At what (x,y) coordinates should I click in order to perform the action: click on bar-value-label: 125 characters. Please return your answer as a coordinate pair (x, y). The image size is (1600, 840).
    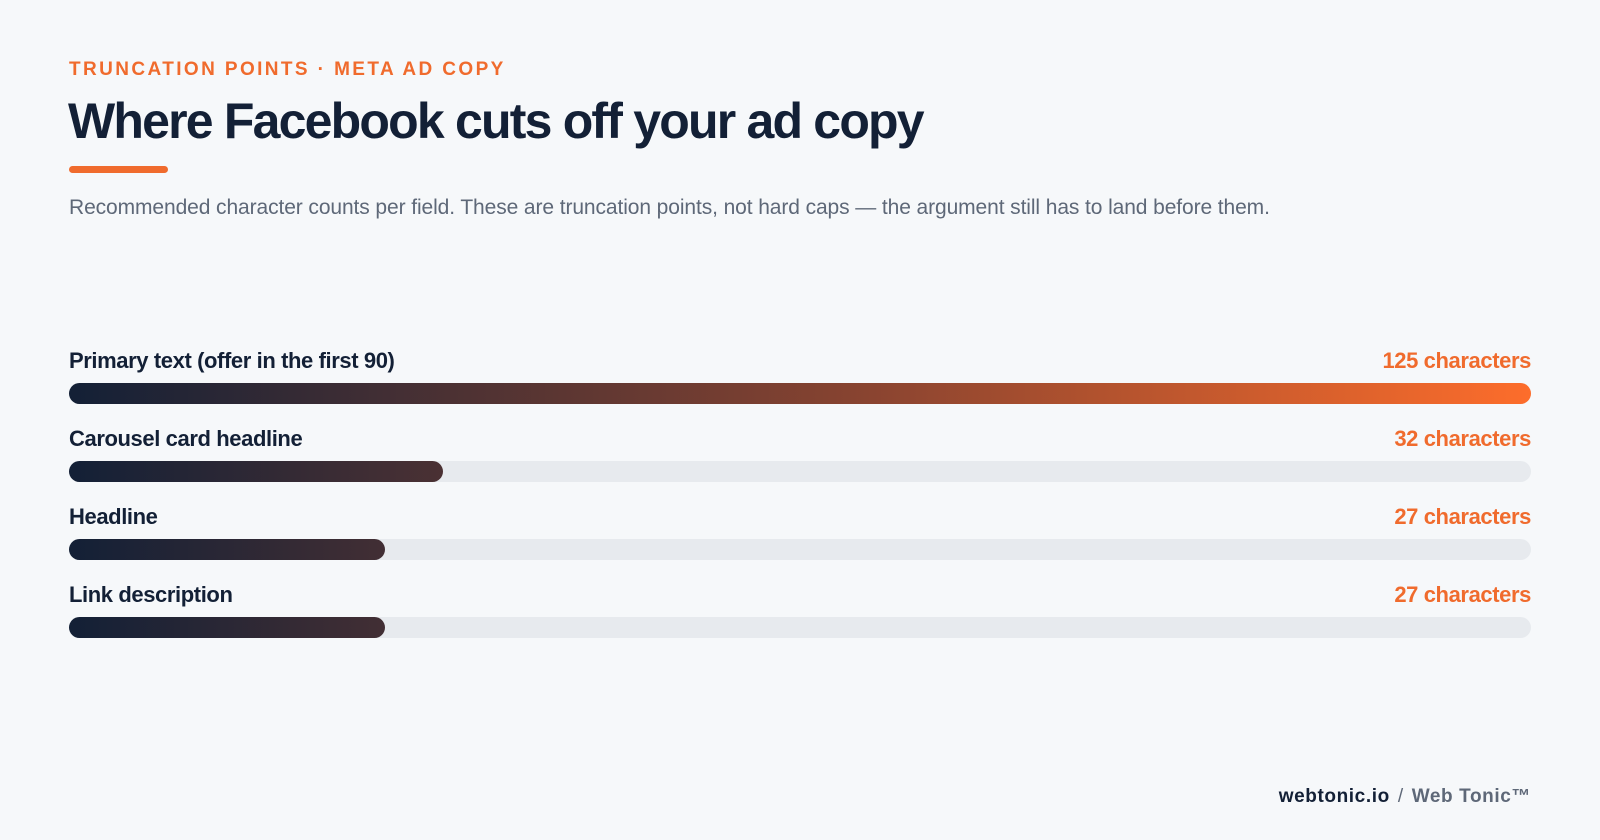
    Looking at the image, I should click on (1456, 360).